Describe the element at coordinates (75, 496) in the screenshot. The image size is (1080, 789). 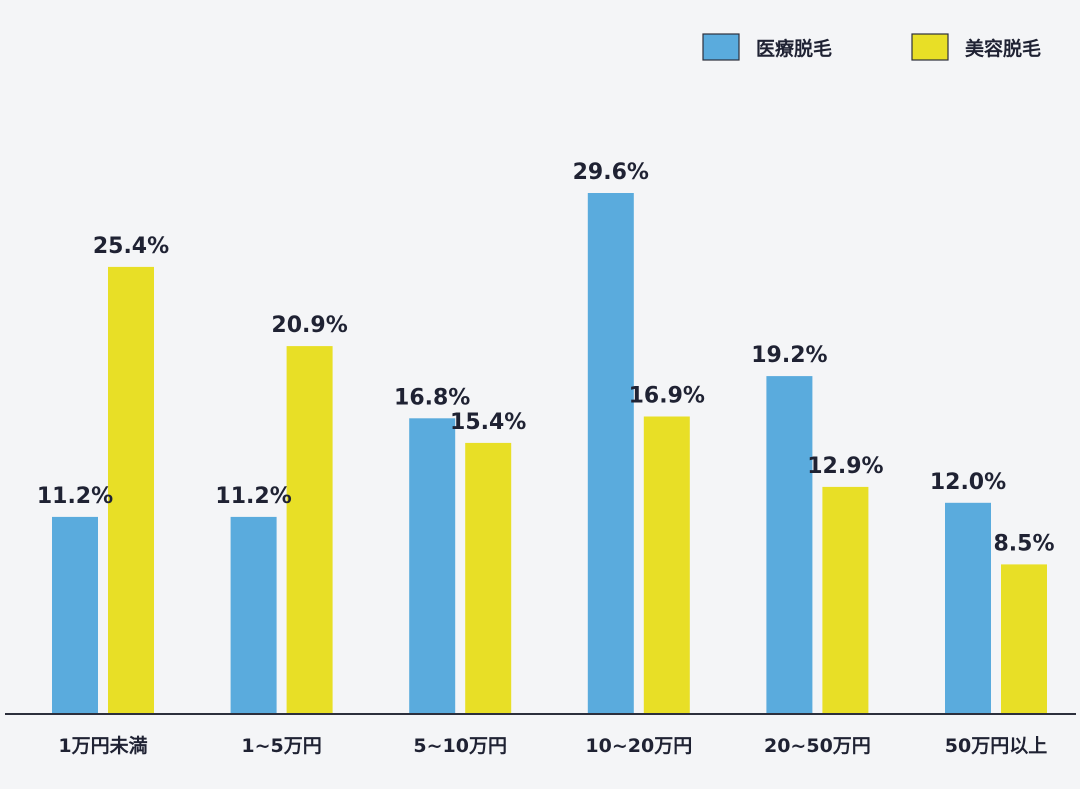
I see `value-label-medical-0: 11.2%` at that location.